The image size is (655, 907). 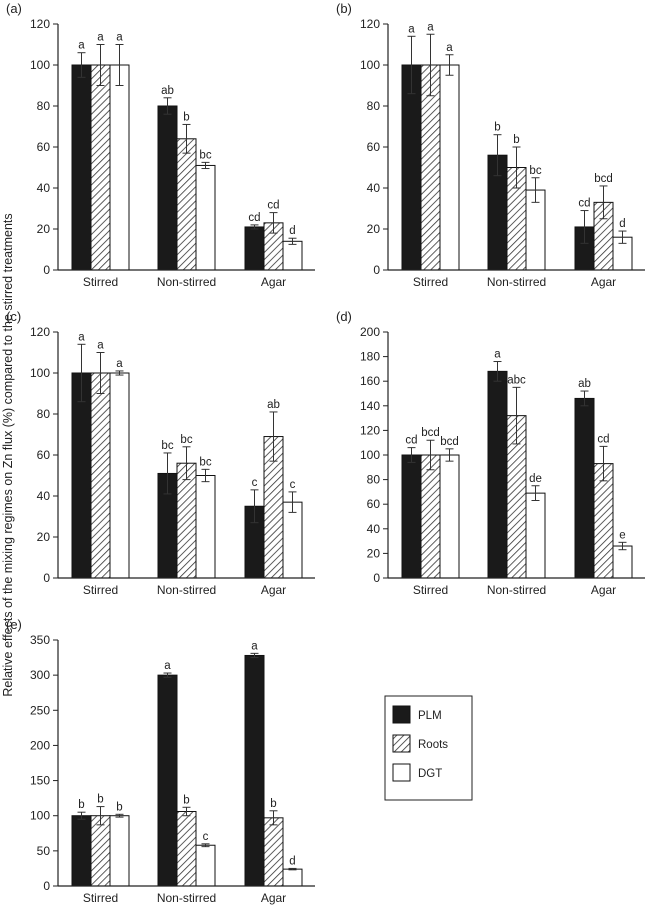 What do you see at coordinates (44, 851) in the screenshot?
I see `y-tick-label: 50` at bounding box center [44, 851].